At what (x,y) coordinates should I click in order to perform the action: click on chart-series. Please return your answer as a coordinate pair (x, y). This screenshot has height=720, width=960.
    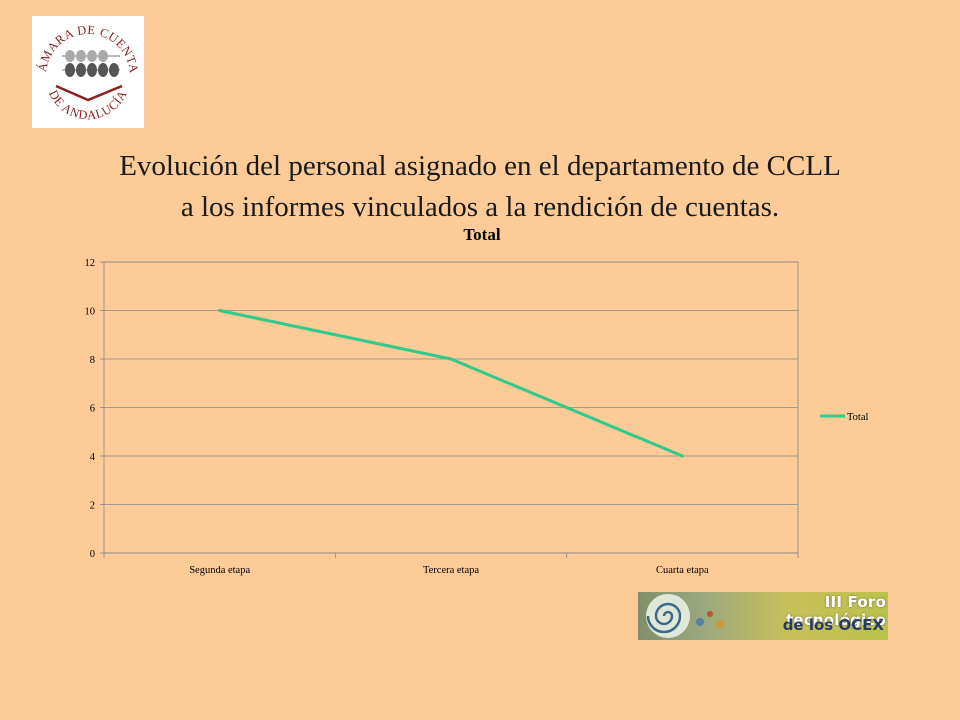
    Looking at the image, I should click on (451, 383).